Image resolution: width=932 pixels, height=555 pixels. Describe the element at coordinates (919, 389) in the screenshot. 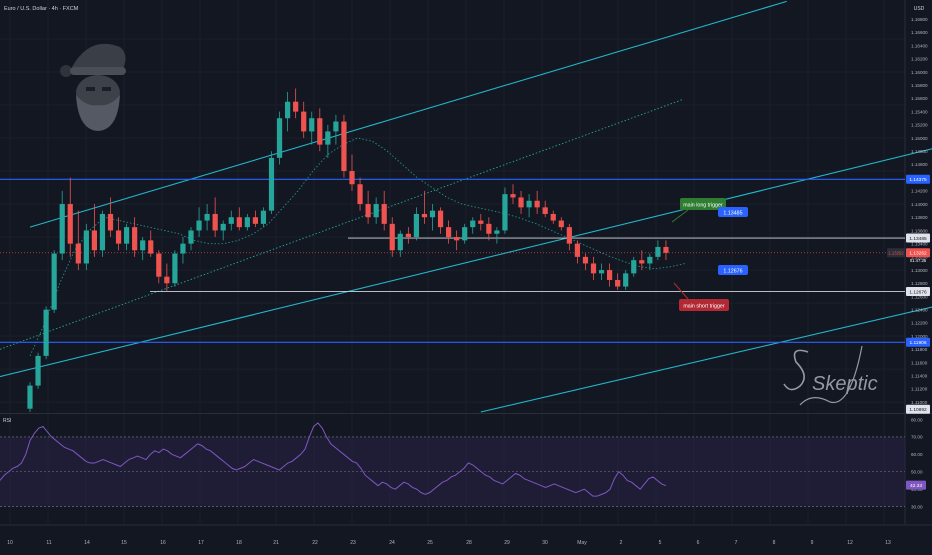

I see `price-tick-label: 1.11200` at that location.